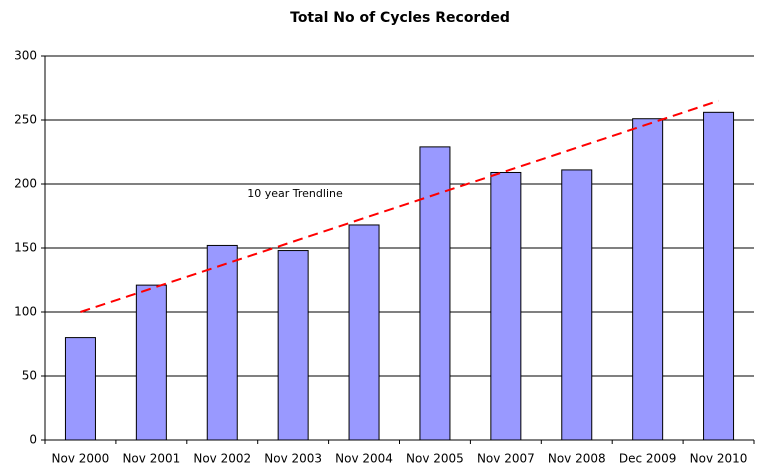  What do you see at coordinates (25, 120) in the screenshot?
I see `y-tick-label: 250` at bounding box center [25, 120].